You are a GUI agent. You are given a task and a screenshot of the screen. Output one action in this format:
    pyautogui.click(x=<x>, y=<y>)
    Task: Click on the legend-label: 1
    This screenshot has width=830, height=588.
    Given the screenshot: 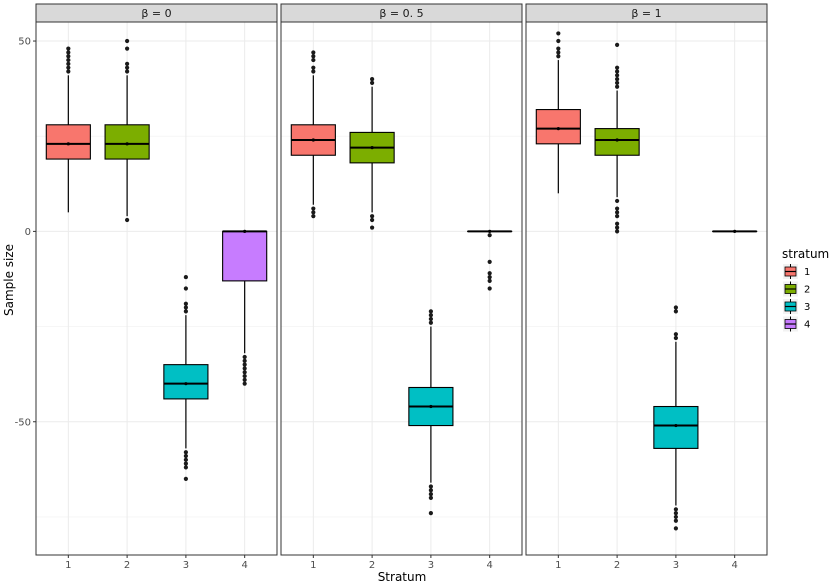 What is the action you would take?
    pyautogui.click(x=807, y=272)
    